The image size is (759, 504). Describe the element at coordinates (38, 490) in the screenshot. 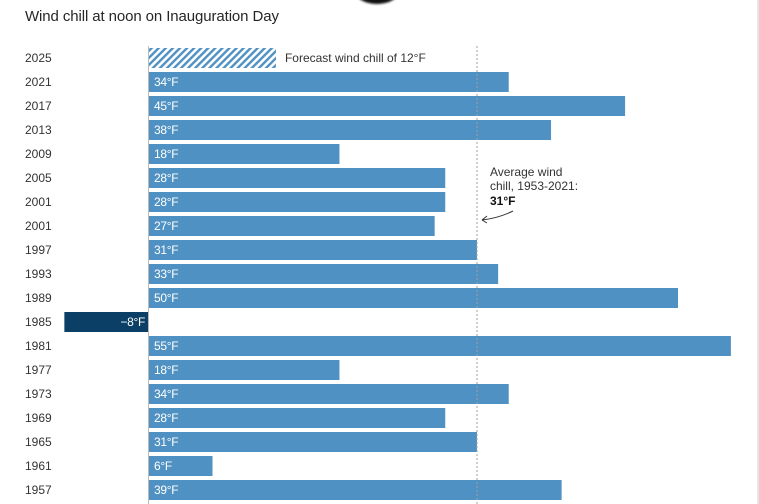

I see `year-label: 1957` at that location.